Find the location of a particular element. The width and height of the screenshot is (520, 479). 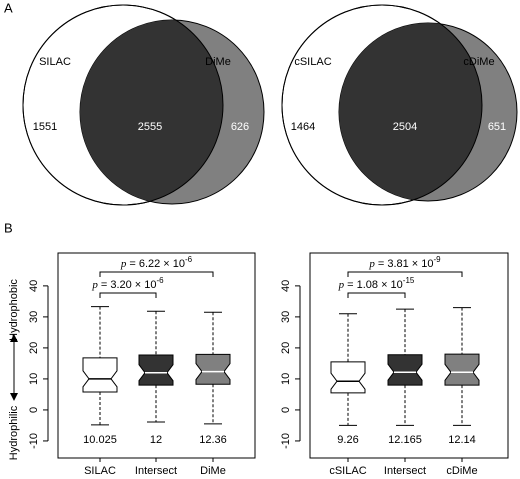

p-text: = 6.22 × 10 is located at coordinates (157, 264).